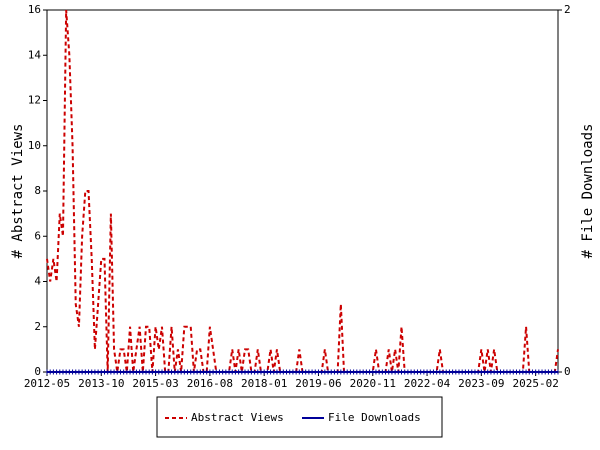  I want to click on y-tick-label: 2, so click(37, 326).